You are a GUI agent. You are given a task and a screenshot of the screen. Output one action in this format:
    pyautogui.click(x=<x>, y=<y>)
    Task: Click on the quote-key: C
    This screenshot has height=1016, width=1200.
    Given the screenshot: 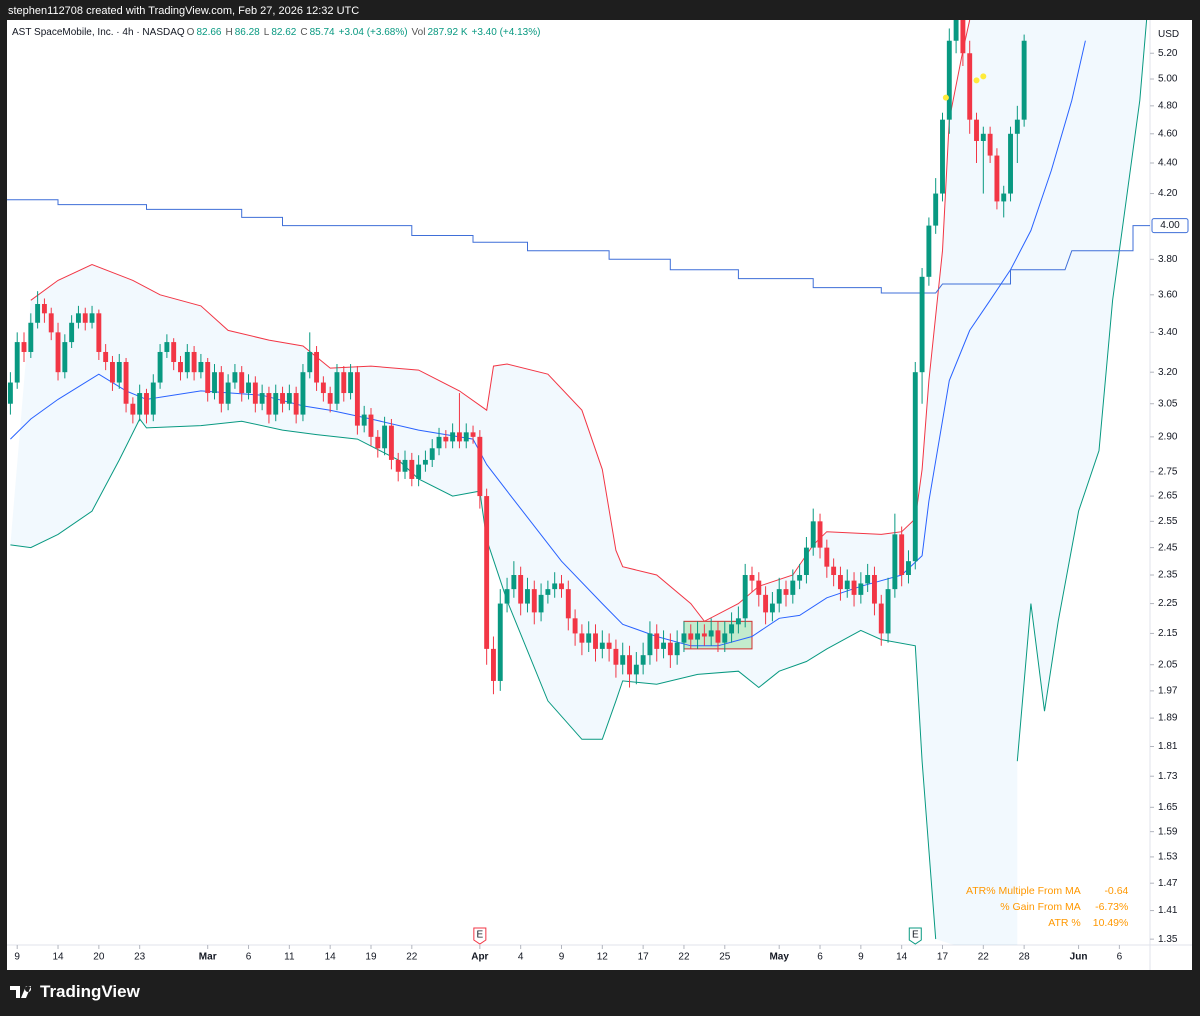 What is the action you would take?
    pyautogui.click(x=304, y=32)
    